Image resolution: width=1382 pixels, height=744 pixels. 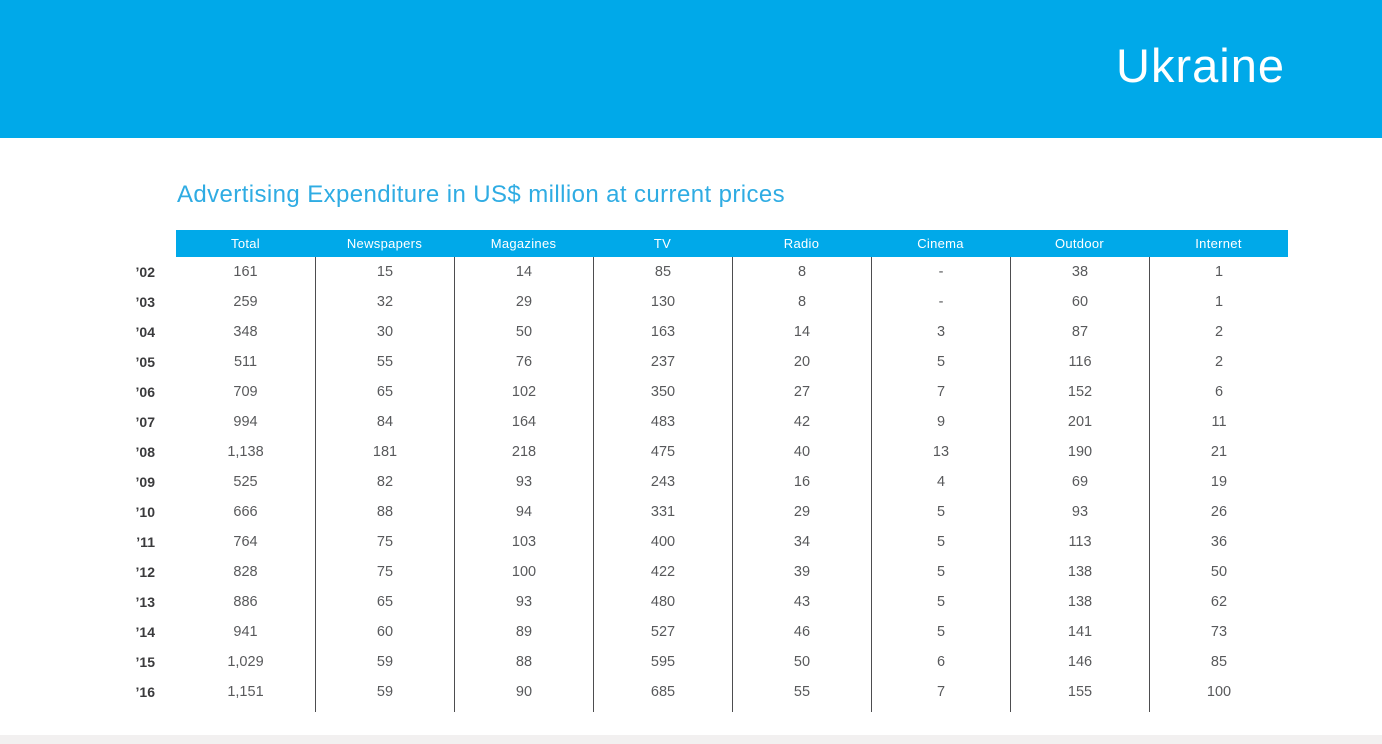 What do you see at coordinates (245, 482) in the screenshot?
I see `table-cell: 525` at bounding box center [245, 482].